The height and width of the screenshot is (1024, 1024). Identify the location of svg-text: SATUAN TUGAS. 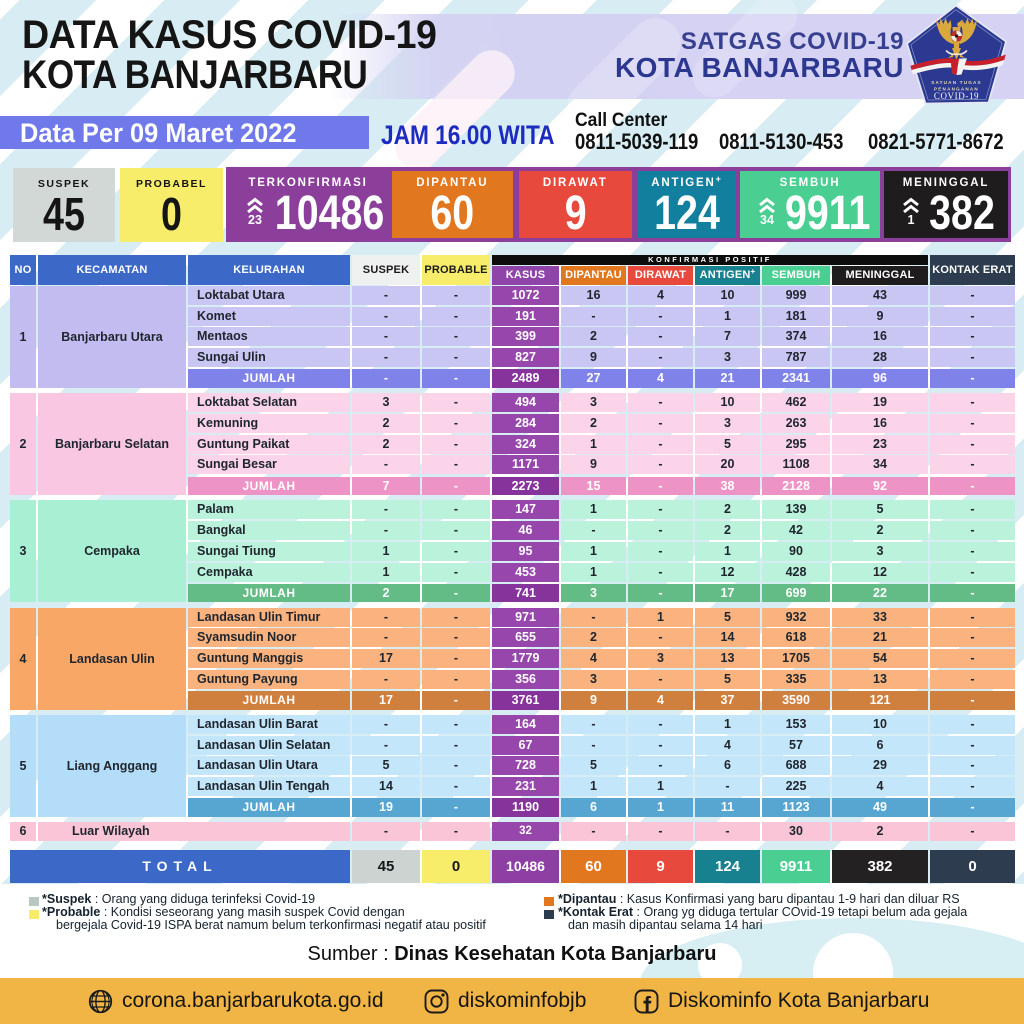
(956, 82).